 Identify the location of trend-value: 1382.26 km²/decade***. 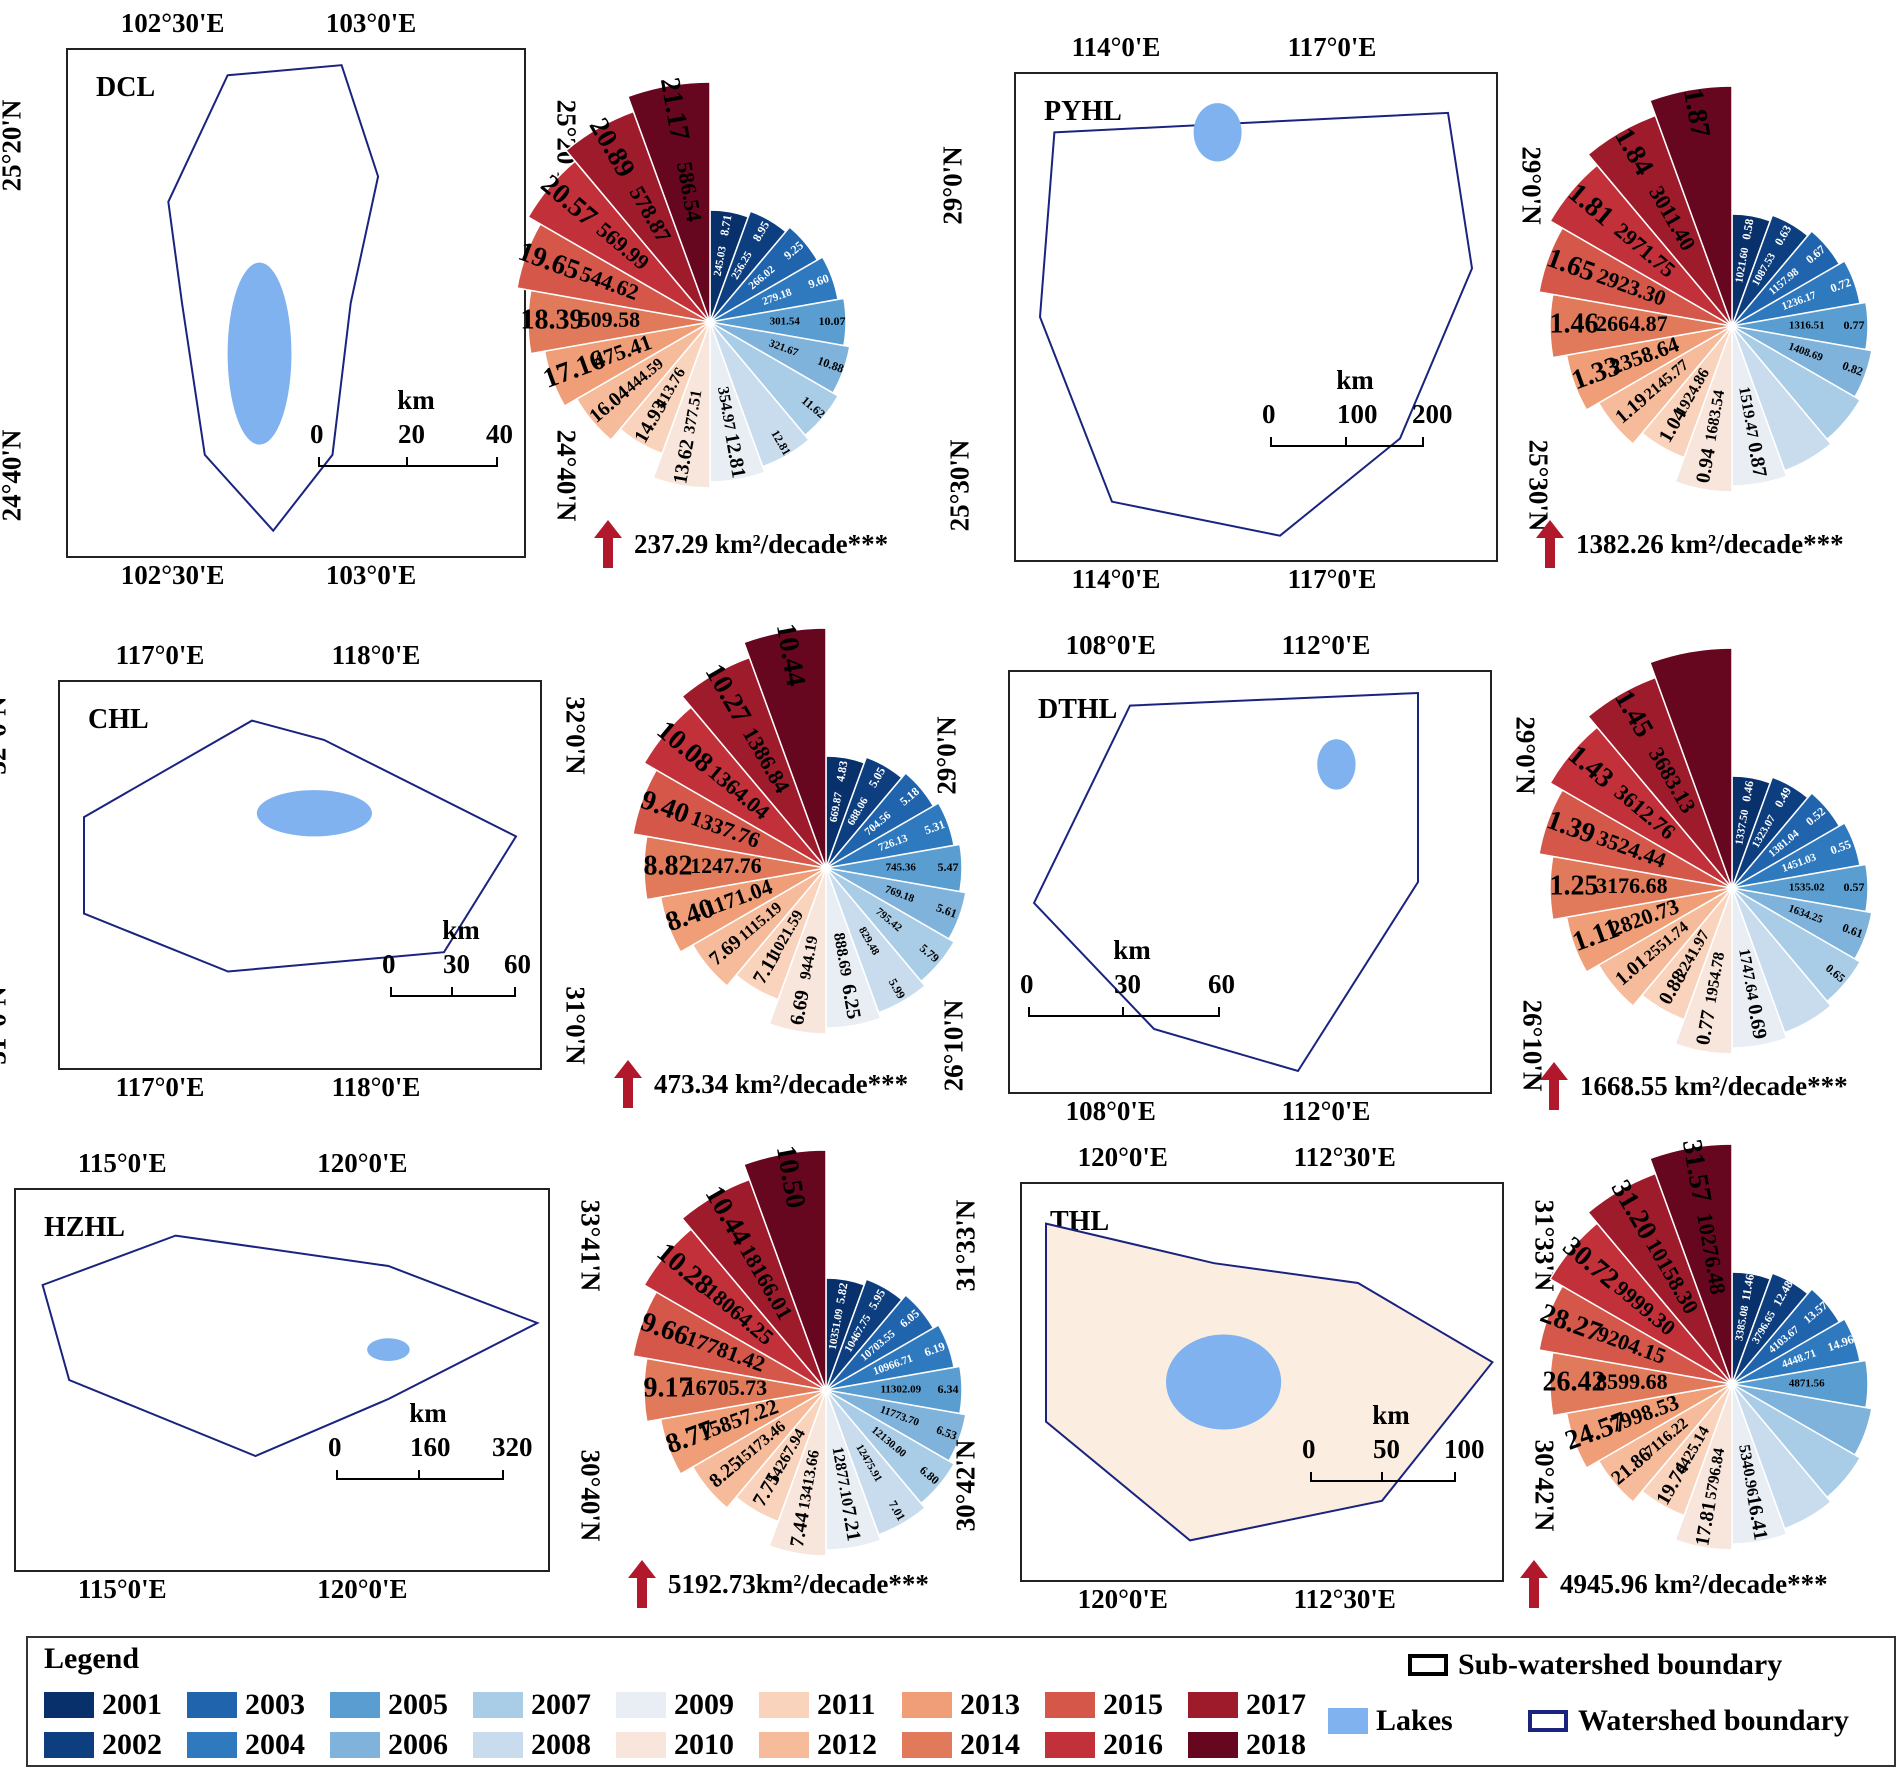
(1710, 543).